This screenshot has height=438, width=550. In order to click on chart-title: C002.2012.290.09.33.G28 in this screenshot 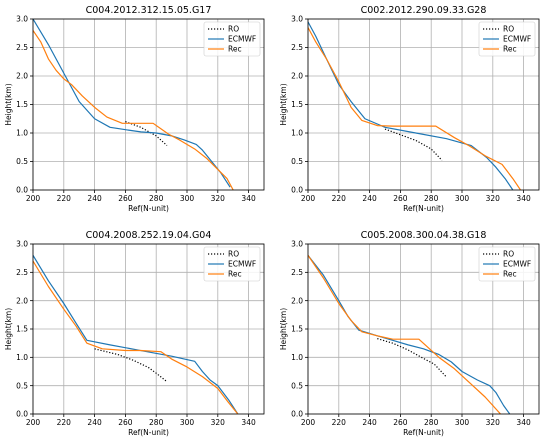, I will do `click(424, 10)`.